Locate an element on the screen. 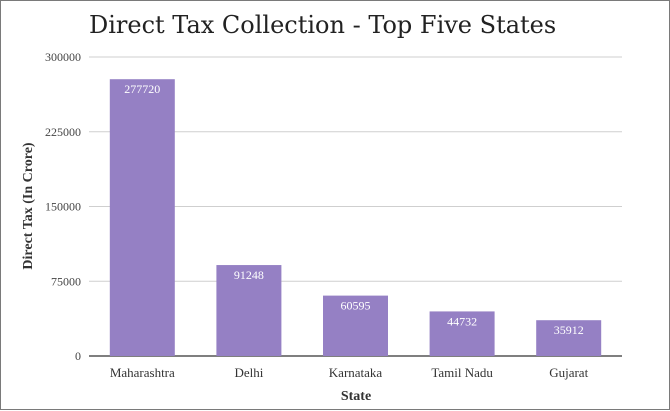 This screenshot has width=670, height=411. y-tick-label: 75000 is located at coordinates (66, 281).